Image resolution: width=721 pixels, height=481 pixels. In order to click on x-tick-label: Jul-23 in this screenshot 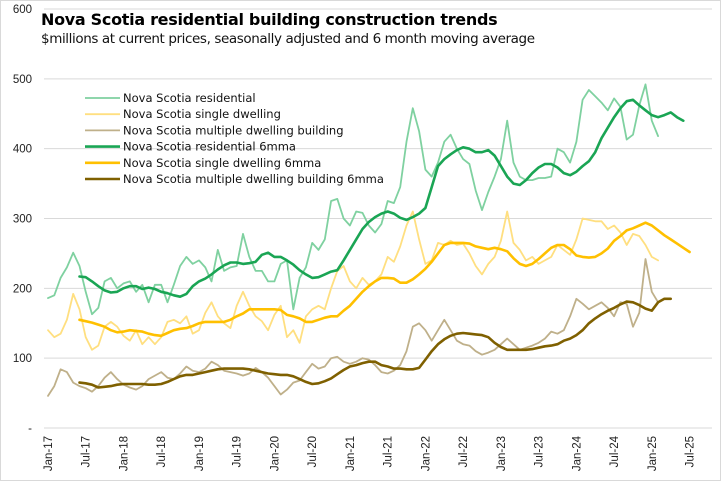, I will do `click(540, 451)`.